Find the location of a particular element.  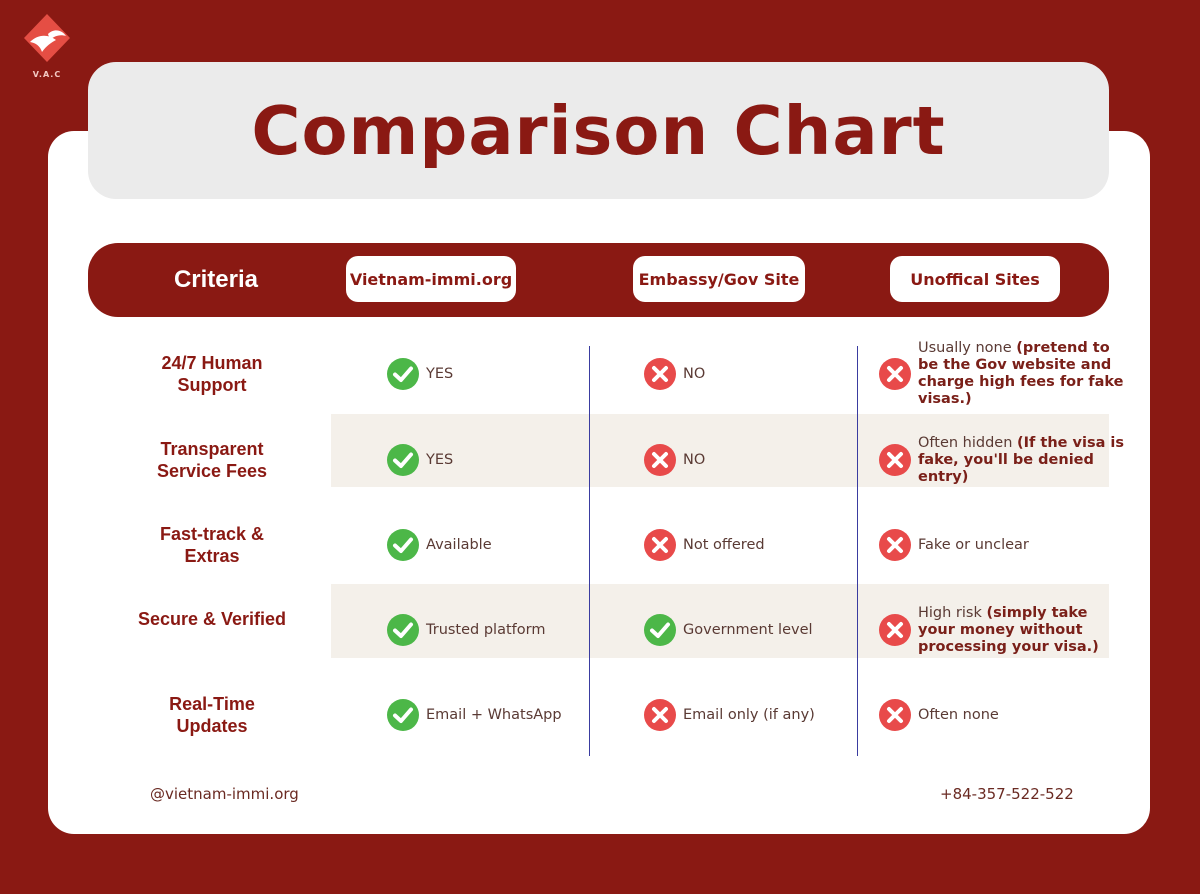

cell-text: Email + WhatsApp is located at coordinates (494, 715).